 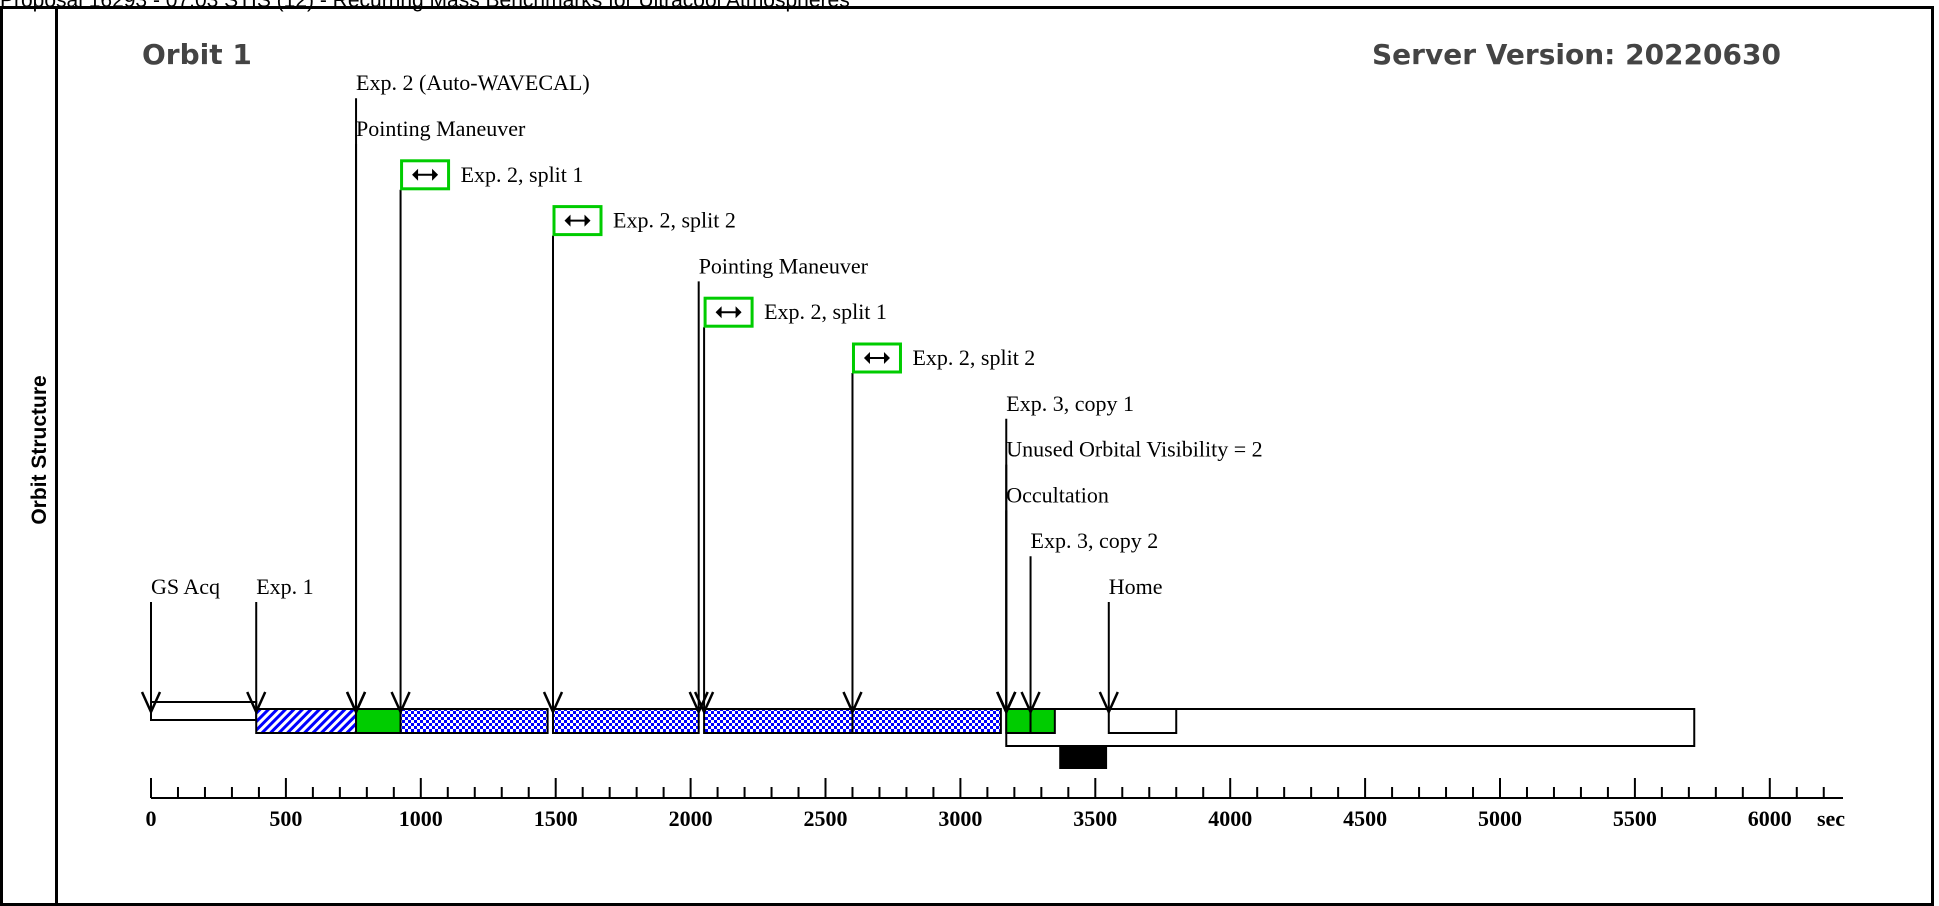 I want to click on event-5: Exp. 2, split 2, so click(x=639, y=460).